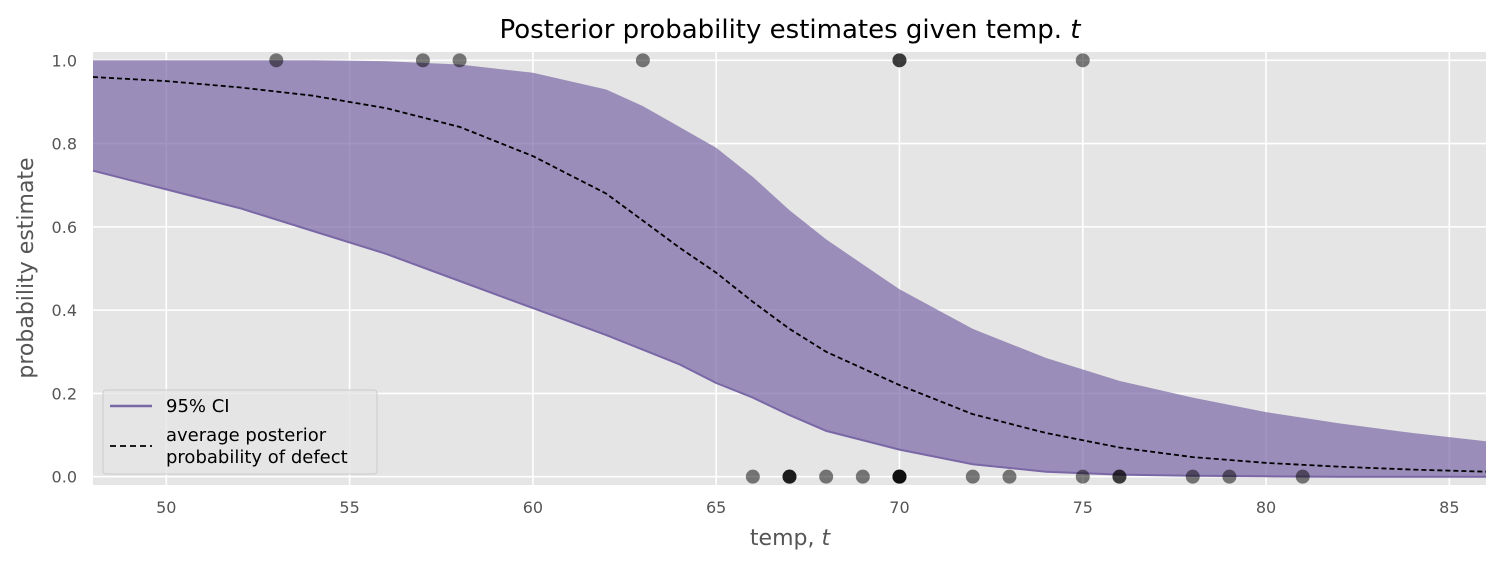 The width and height of the screenshot is (1501, 567). Describe the element at coordinates (716, 507) in the screenshot. I see `x-tick-label: 65` at that location.